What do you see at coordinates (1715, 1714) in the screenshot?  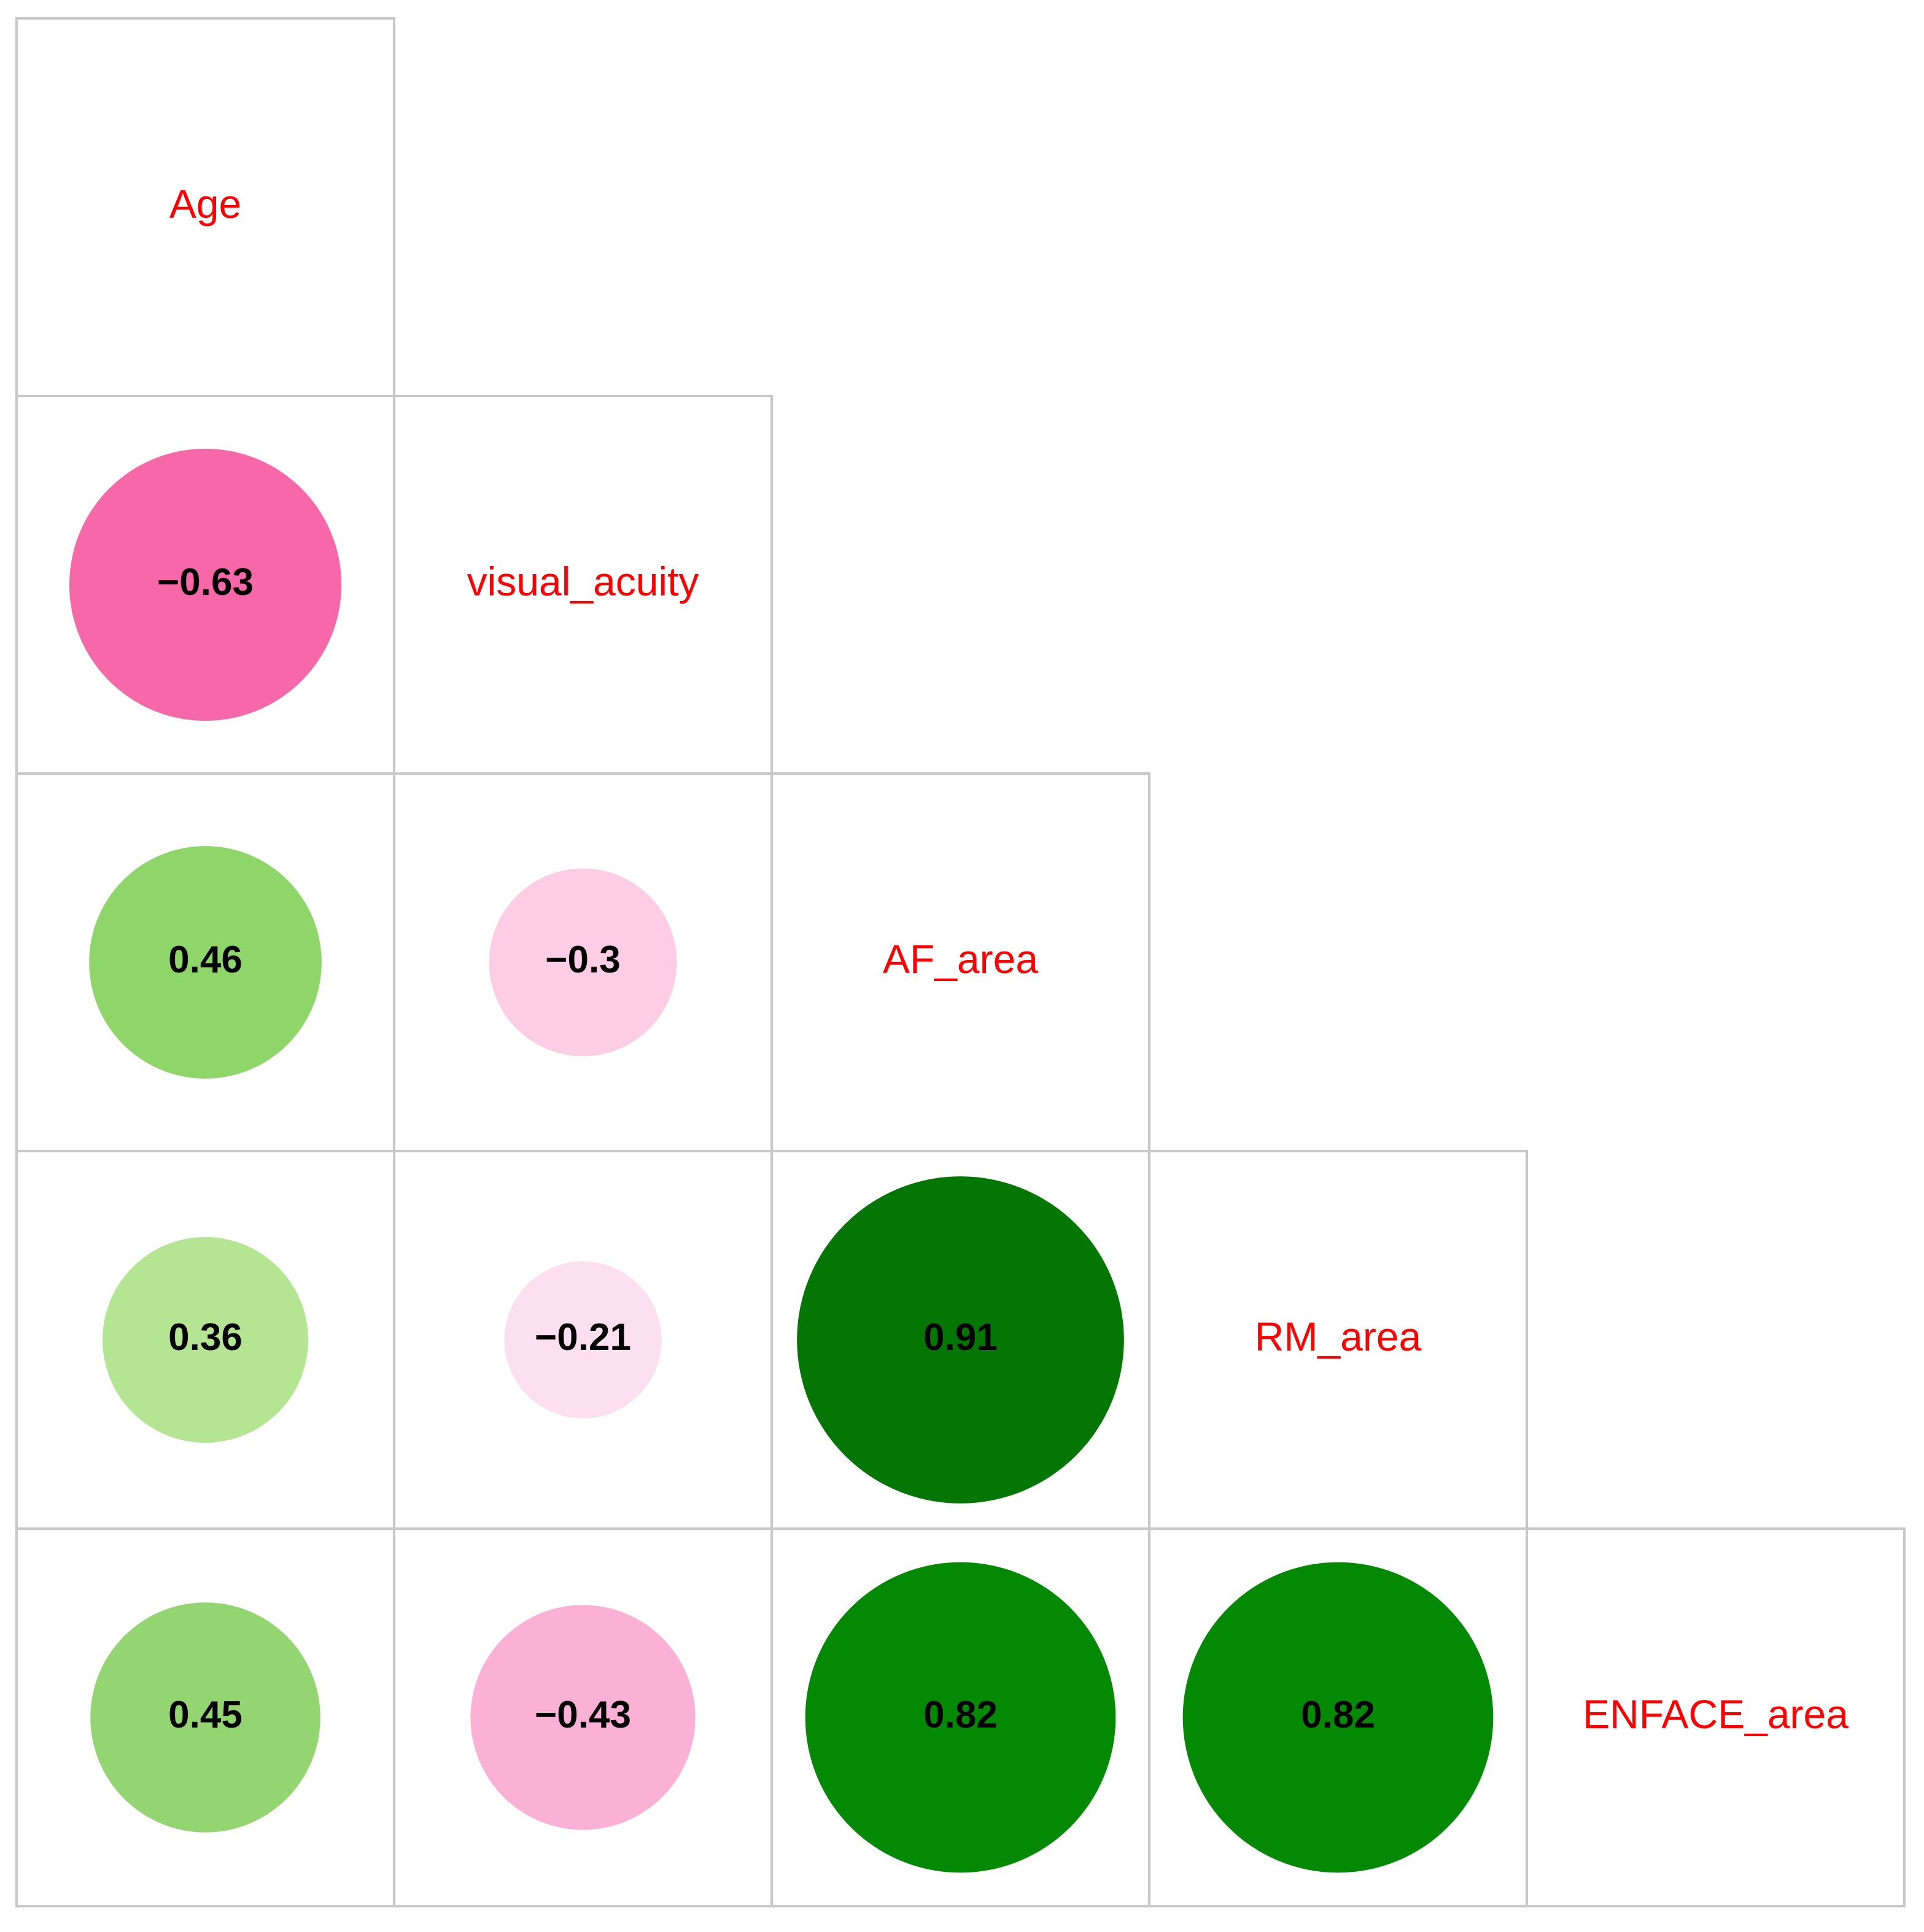 I see `variable-label: ENFACE_area` at bounding box center [1715, 1714].